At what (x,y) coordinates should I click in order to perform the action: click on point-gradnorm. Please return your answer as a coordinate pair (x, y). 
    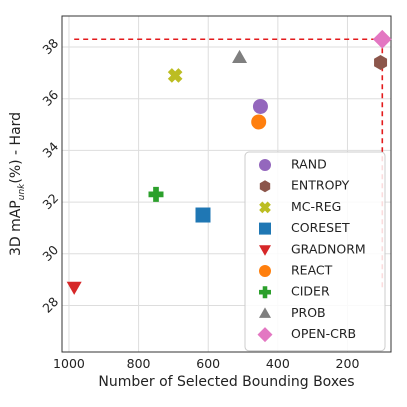
    Looking at the image, I should click on (74, 288).